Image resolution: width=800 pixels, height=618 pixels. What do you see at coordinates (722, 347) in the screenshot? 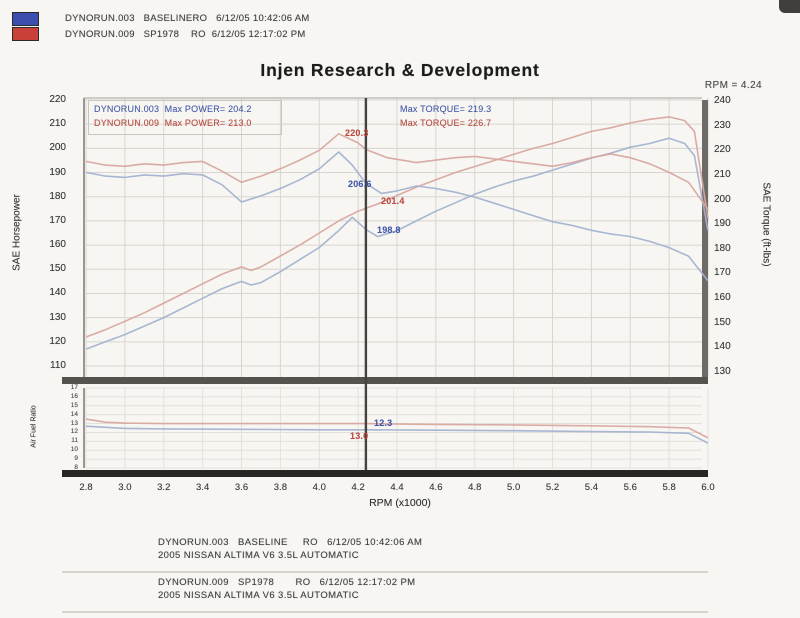
I see `torque-axis-tick-label: 140` at bounding box center [722, 347].